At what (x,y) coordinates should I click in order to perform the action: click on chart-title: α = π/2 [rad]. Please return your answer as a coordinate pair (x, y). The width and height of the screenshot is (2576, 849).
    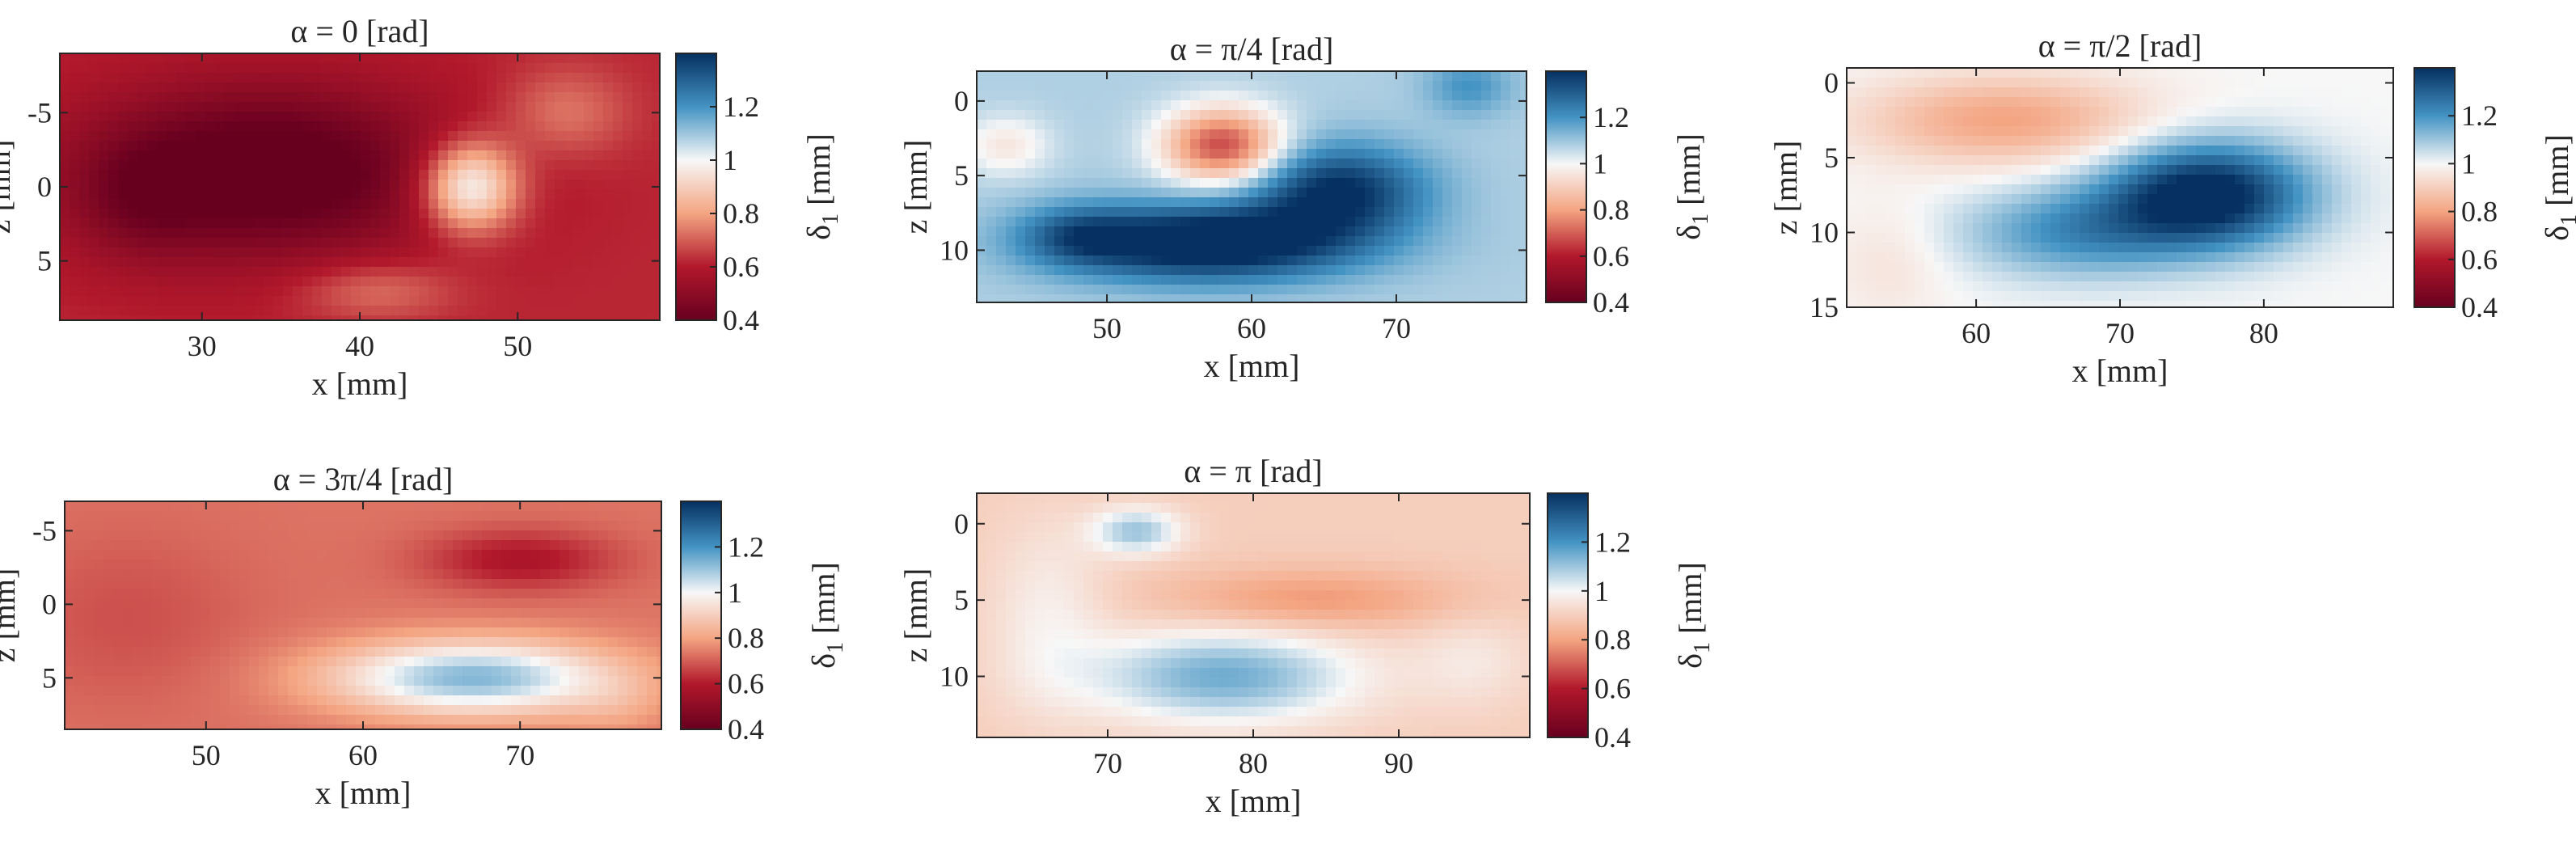
    Looking at the image, I should click on (2120, 45).